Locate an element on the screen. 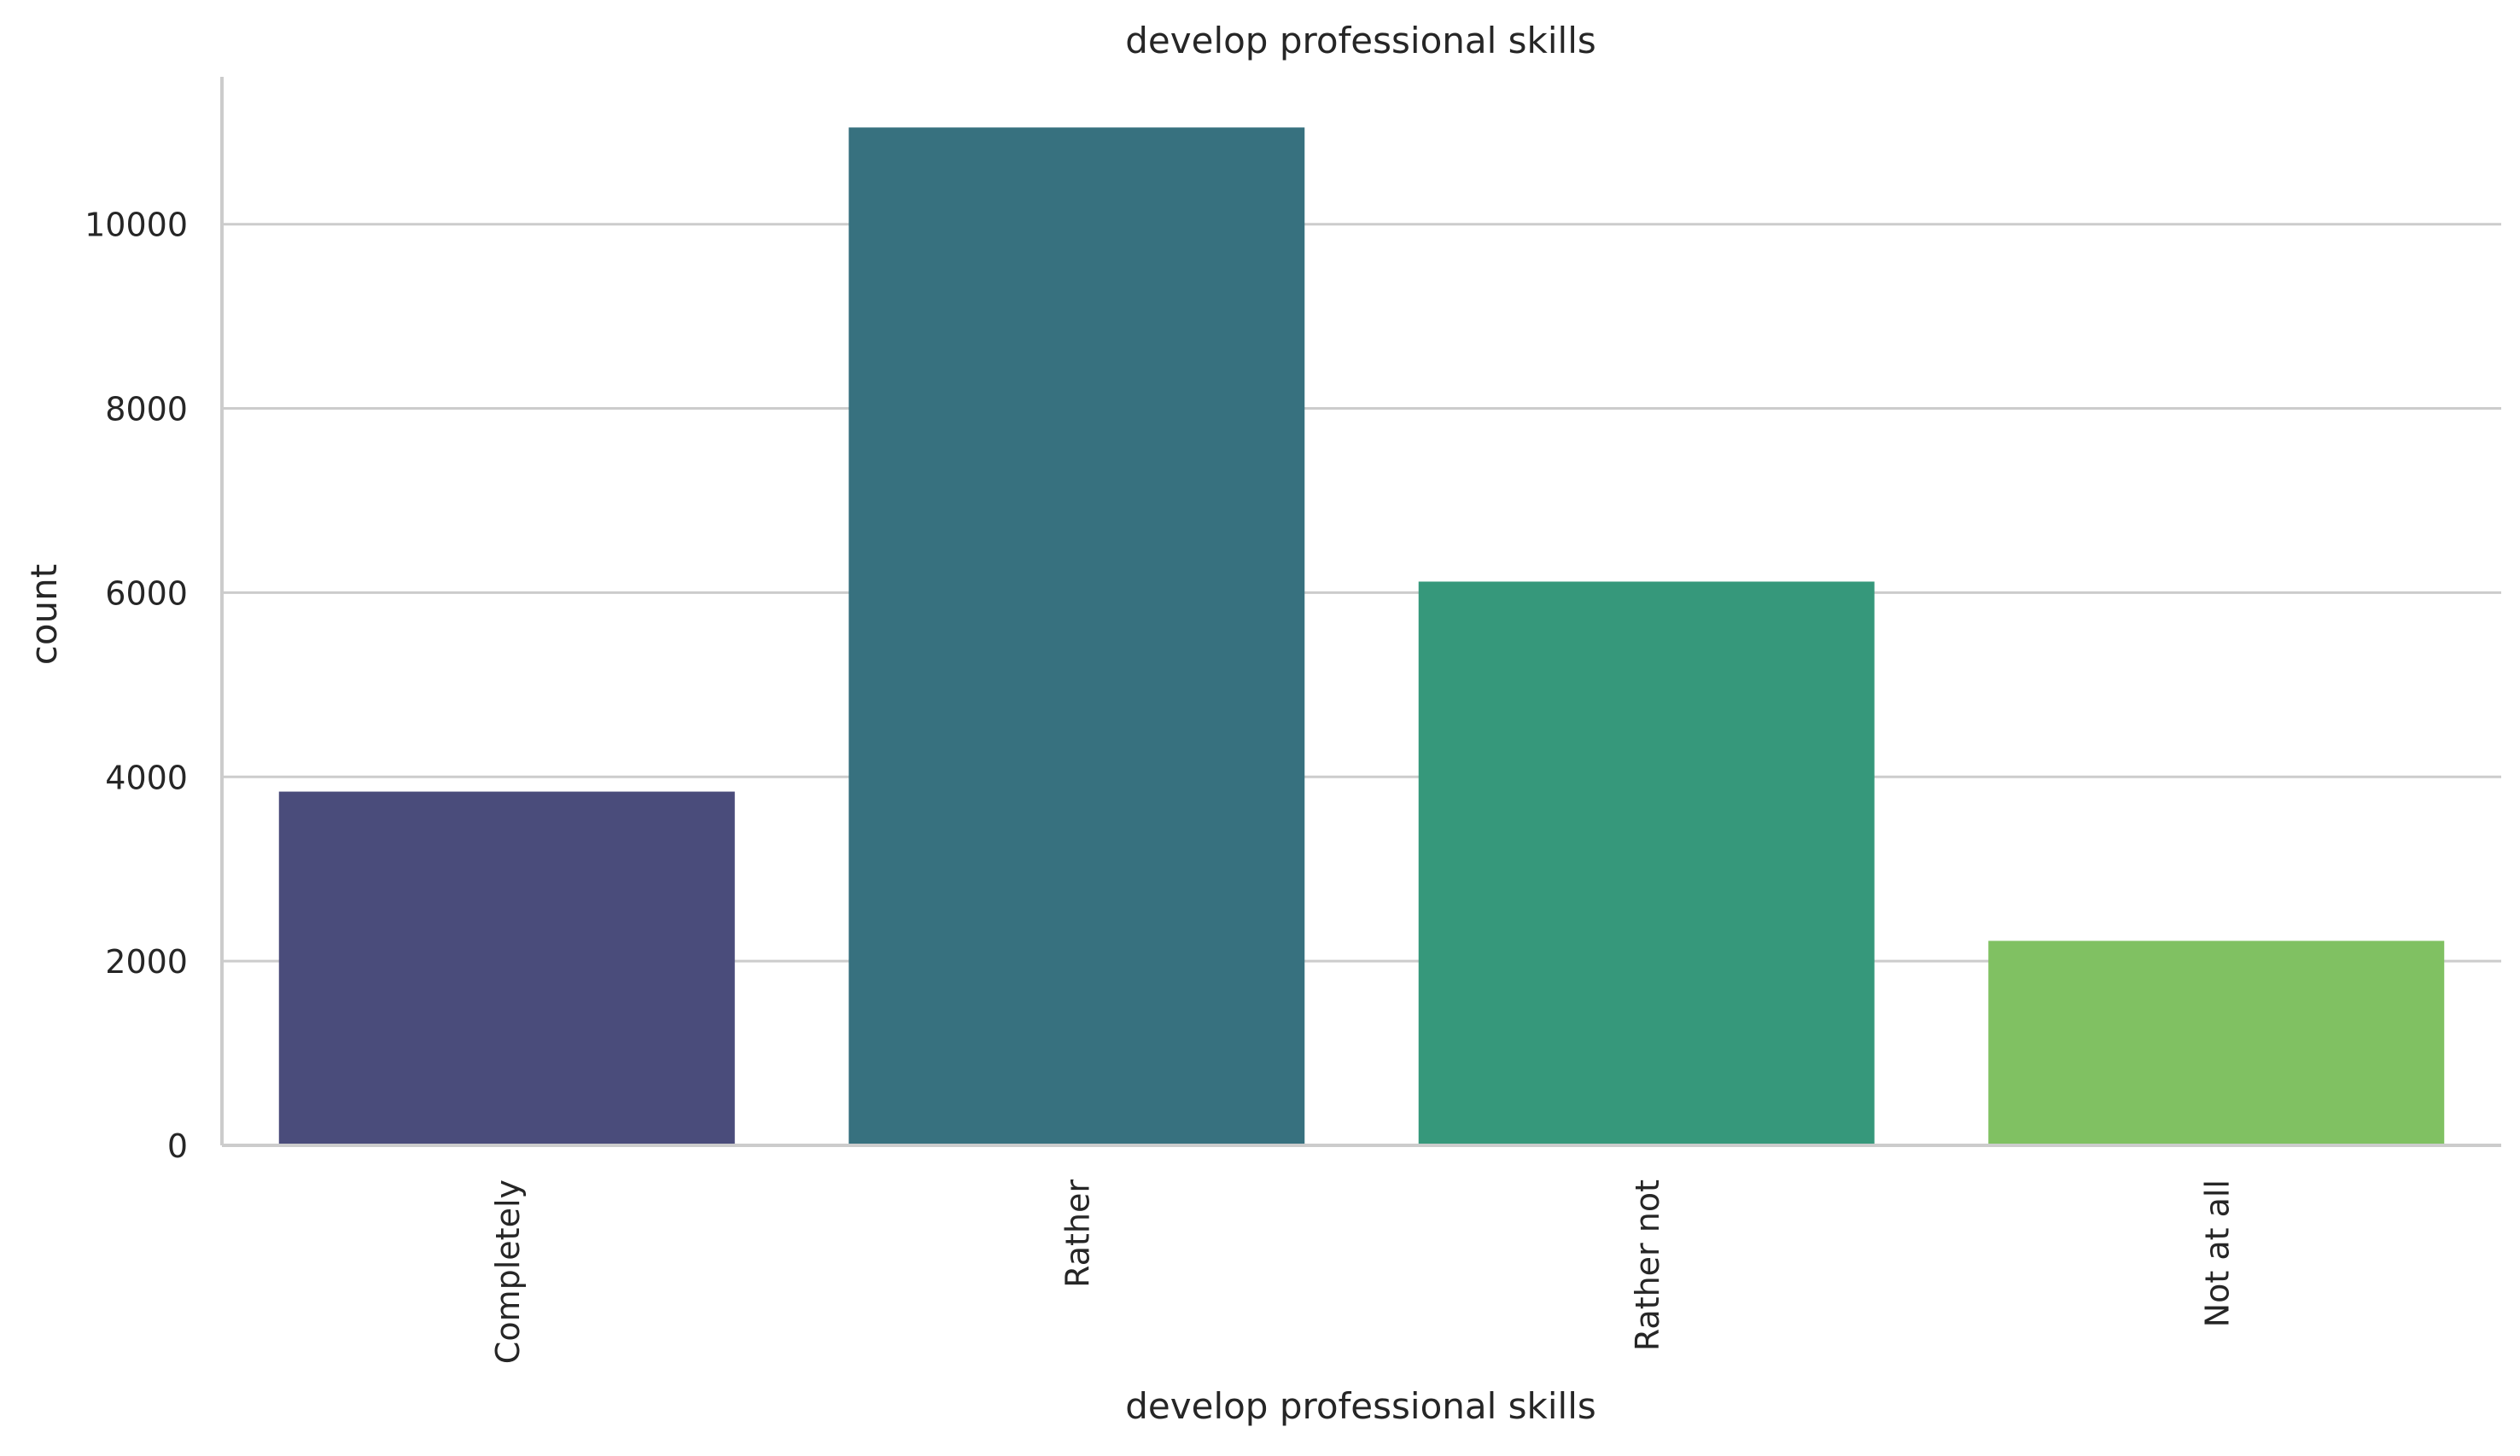  y-tick-label-6000: 6000 is located at coordinates (146, 593).